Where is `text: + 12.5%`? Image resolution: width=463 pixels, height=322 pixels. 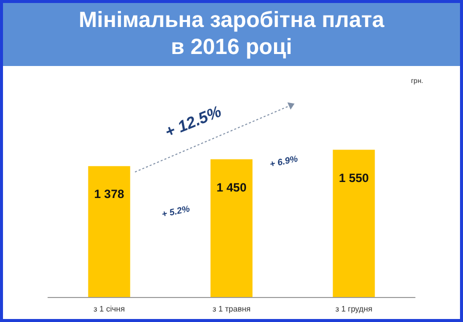
text: + 12.5% is located at coordinates (193, 123).